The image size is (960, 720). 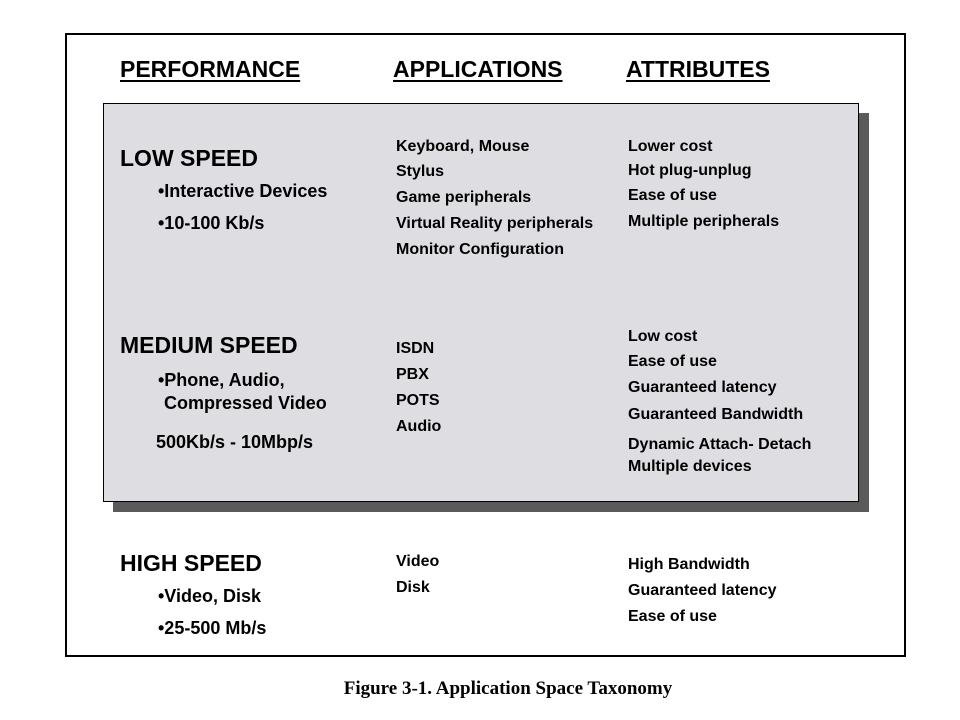 What do you see at coordinates (663, 336) in the screenshot?
I see `medium-attr-item: Low cost` at bounding box center [663, 336].